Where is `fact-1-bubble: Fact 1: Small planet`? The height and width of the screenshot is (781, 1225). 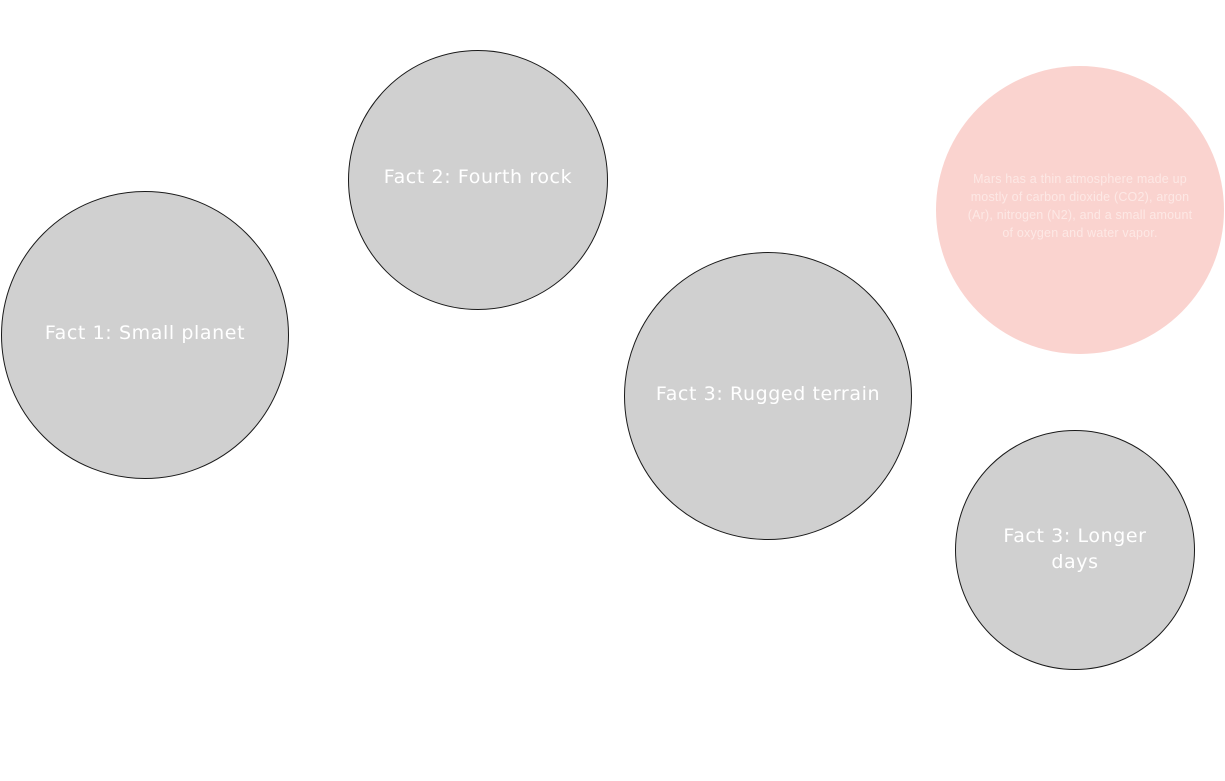
fact-1-bubble: Fact 1: Small planet is located at coordinates (145, 335).